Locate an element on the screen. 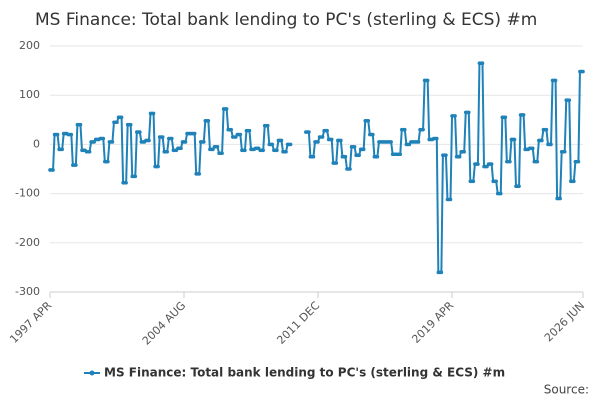  x-tick-label: 1997 APR is located at coordinates (30, 322).